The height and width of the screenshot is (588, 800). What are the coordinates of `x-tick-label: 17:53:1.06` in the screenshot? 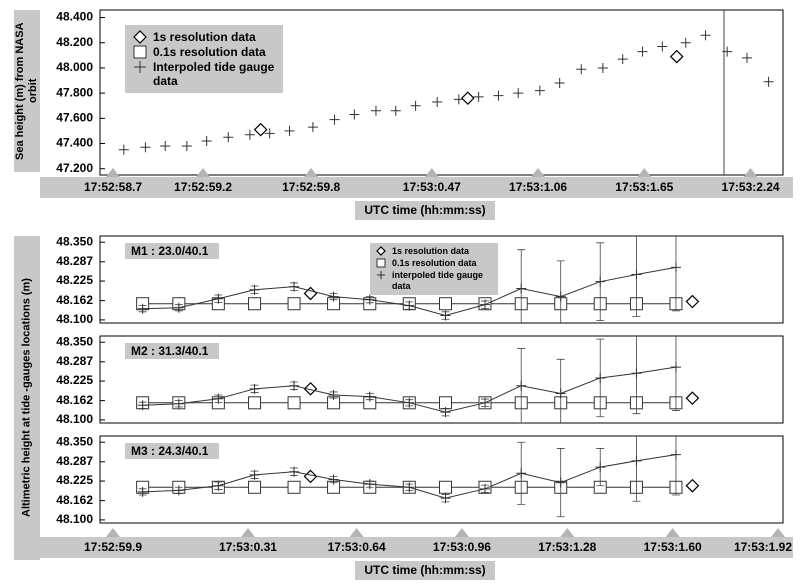 It's located at (538, 187).